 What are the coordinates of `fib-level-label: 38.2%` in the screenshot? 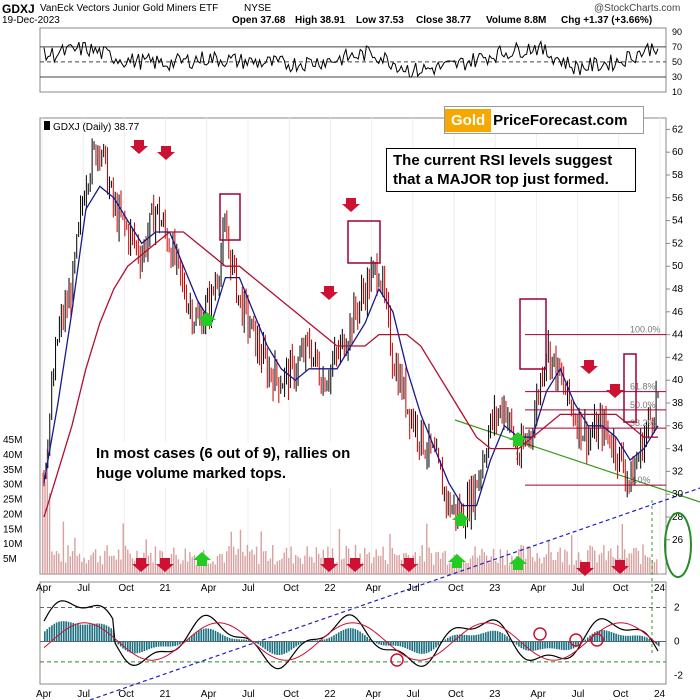 It's located at (643, 423).